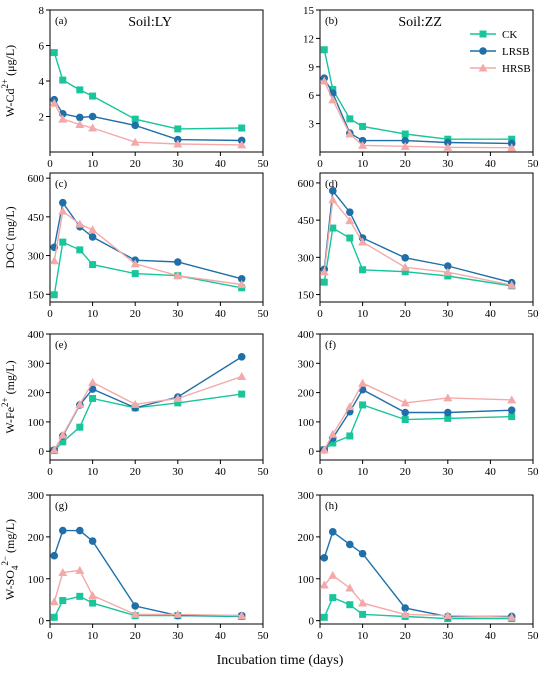 The height and width of the screenshot is (674, 550). What do you see at coordinates (306, 221) in the screenshot?
I see `y-tick-label: 450` at bounding box center [306, 221].